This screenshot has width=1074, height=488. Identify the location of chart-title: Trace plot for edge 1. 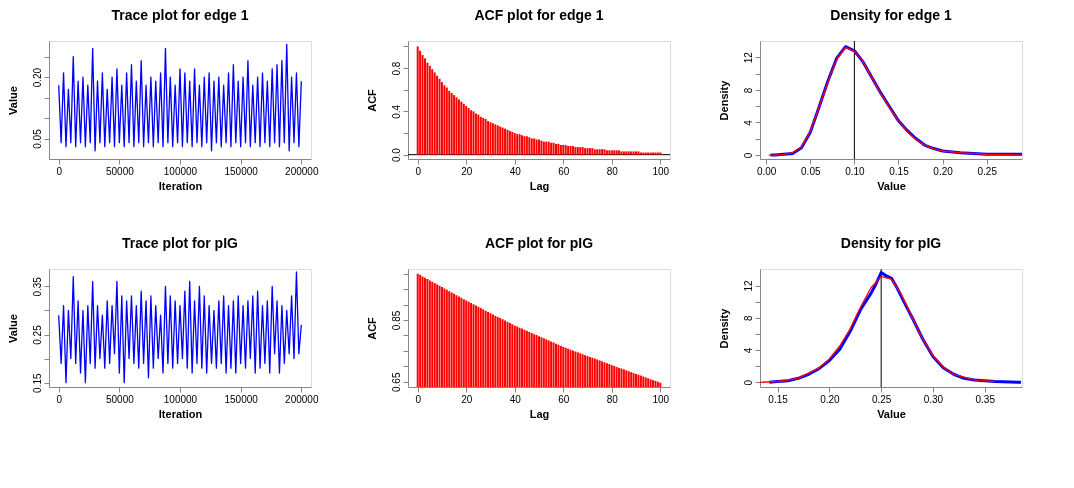
(180, 15).